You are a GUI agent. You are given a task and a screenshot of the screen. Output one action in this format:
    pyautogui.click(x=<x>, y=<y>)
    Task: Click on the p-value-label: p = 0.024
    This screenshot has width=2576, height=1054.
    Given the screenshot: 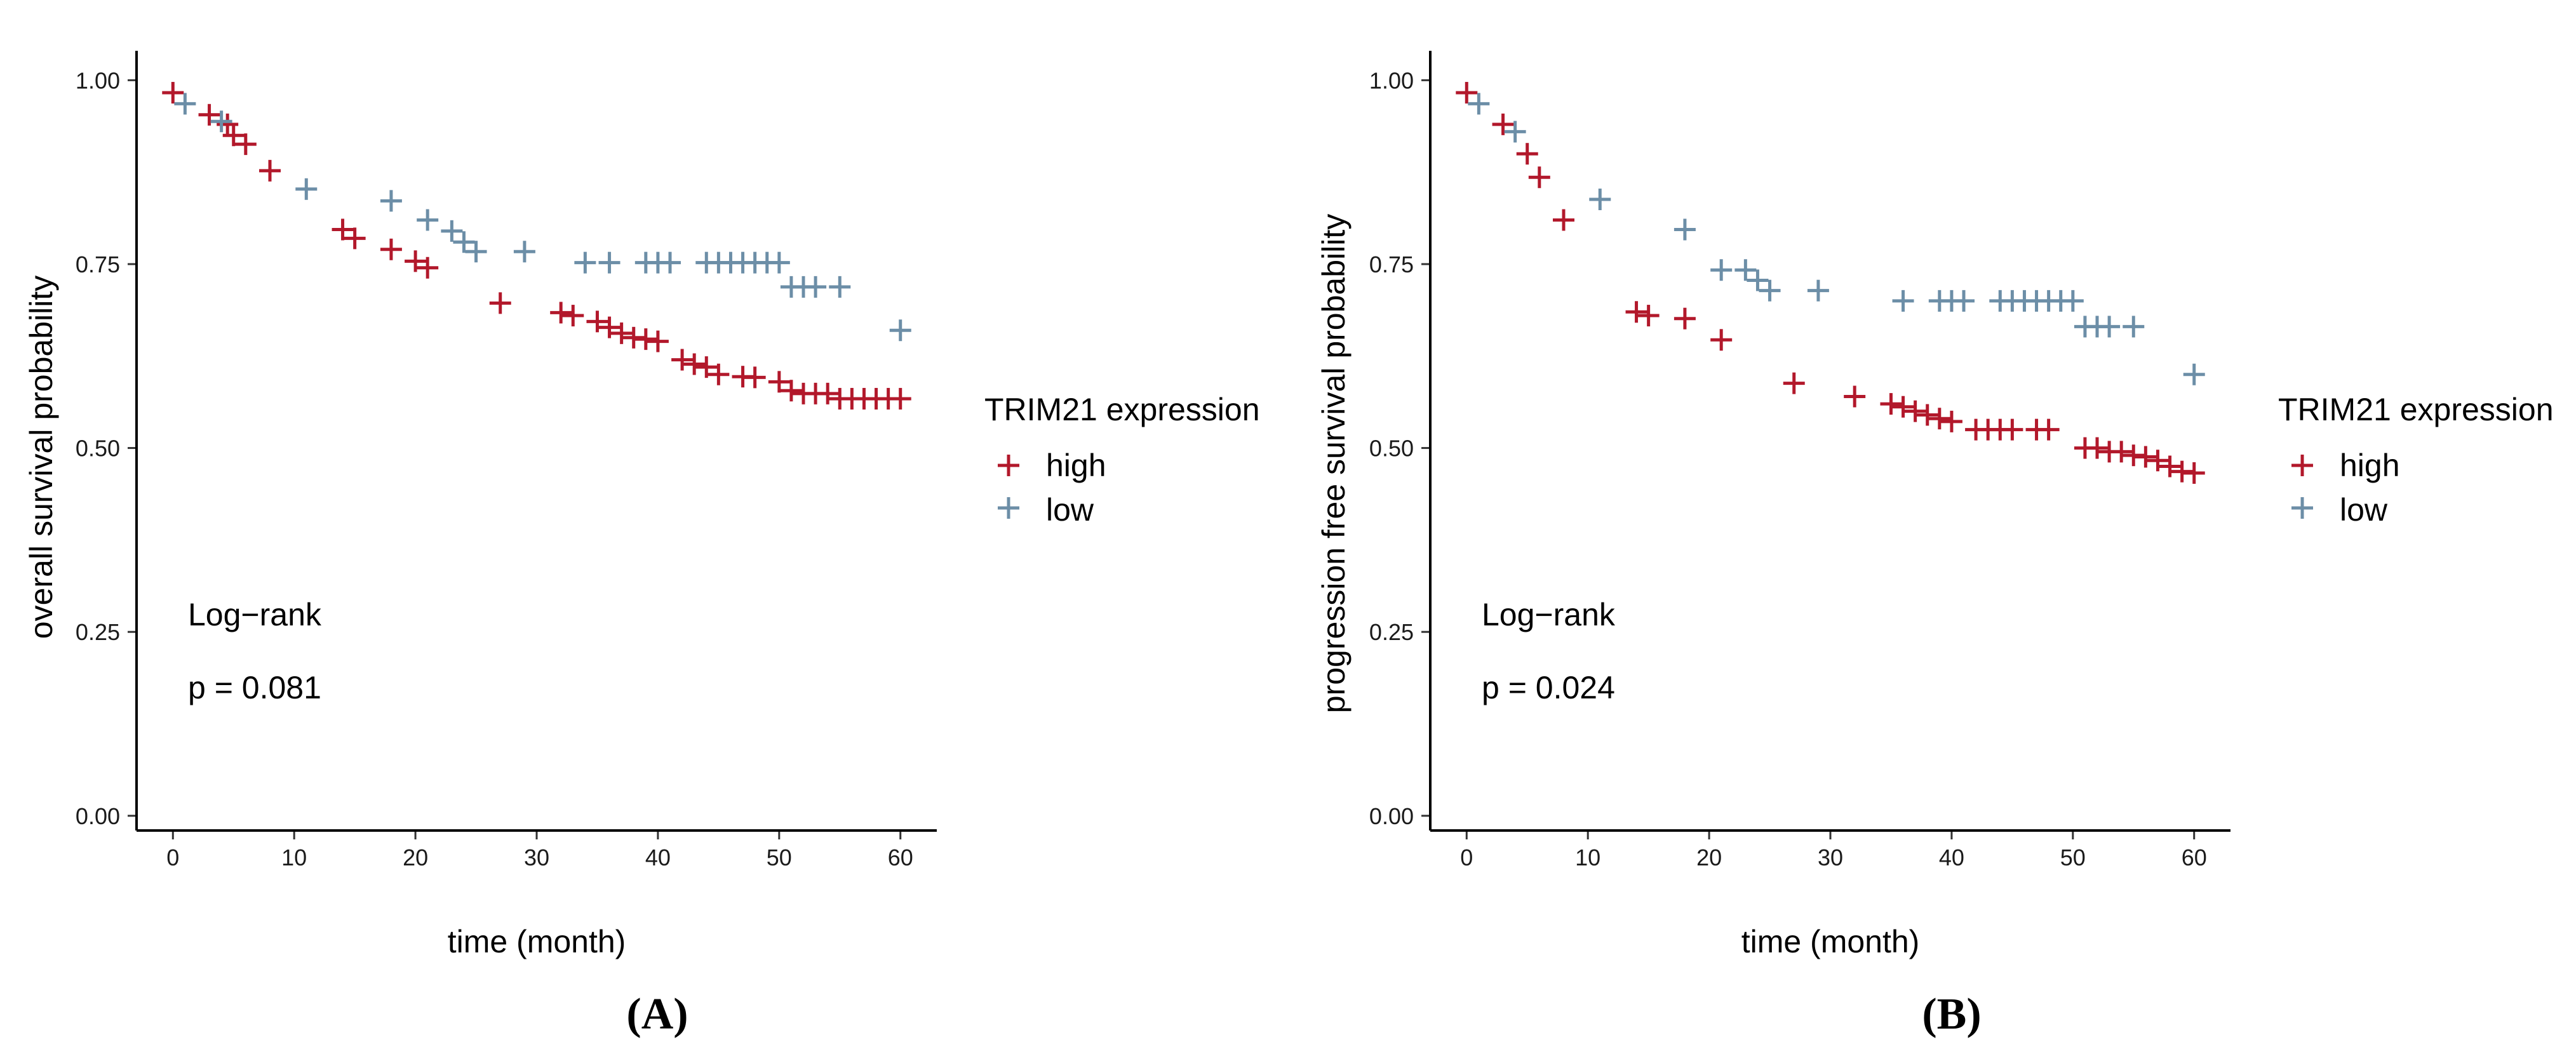 What is the action you would take?
    pyautogui.click(x=1548, y=687)
    